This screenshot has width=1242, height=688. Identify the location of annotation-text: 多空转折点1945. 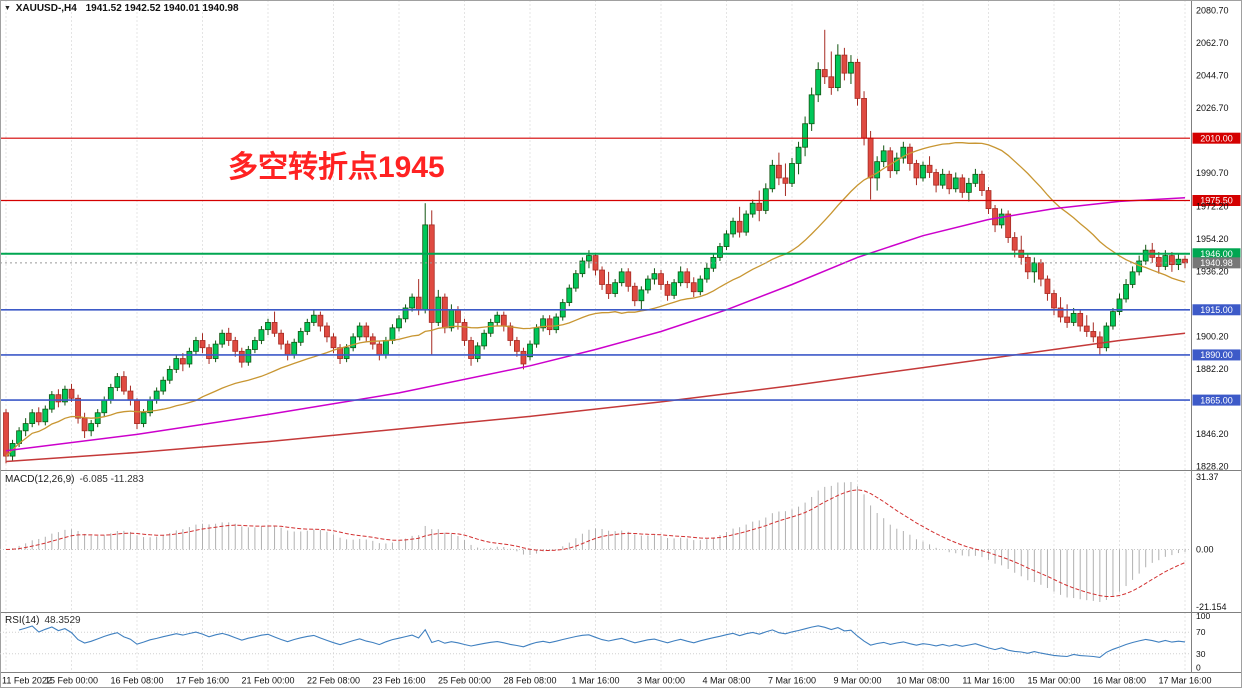
(336, 167).